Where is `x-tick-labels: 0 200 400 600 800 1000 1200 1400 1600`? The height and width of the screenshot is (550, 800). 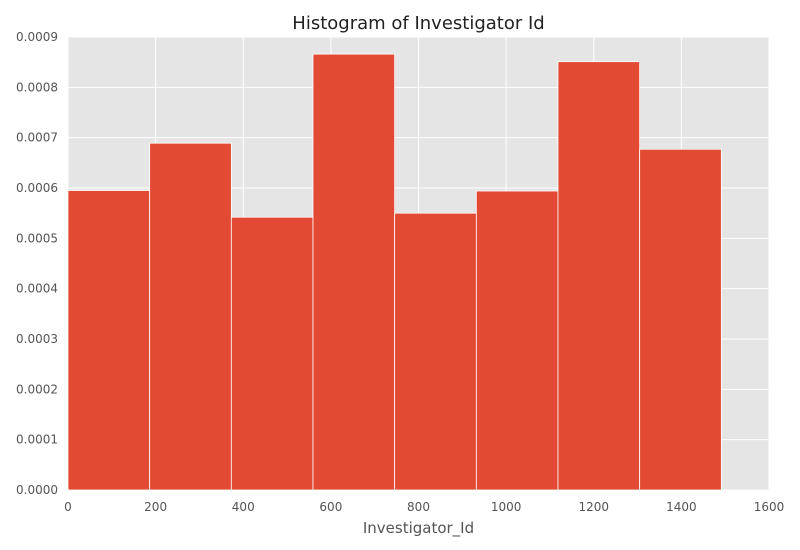
x-tick-labels: 0 200 400 600 800 1000 1200 1400 1600 is located at coordinates (424, 507).